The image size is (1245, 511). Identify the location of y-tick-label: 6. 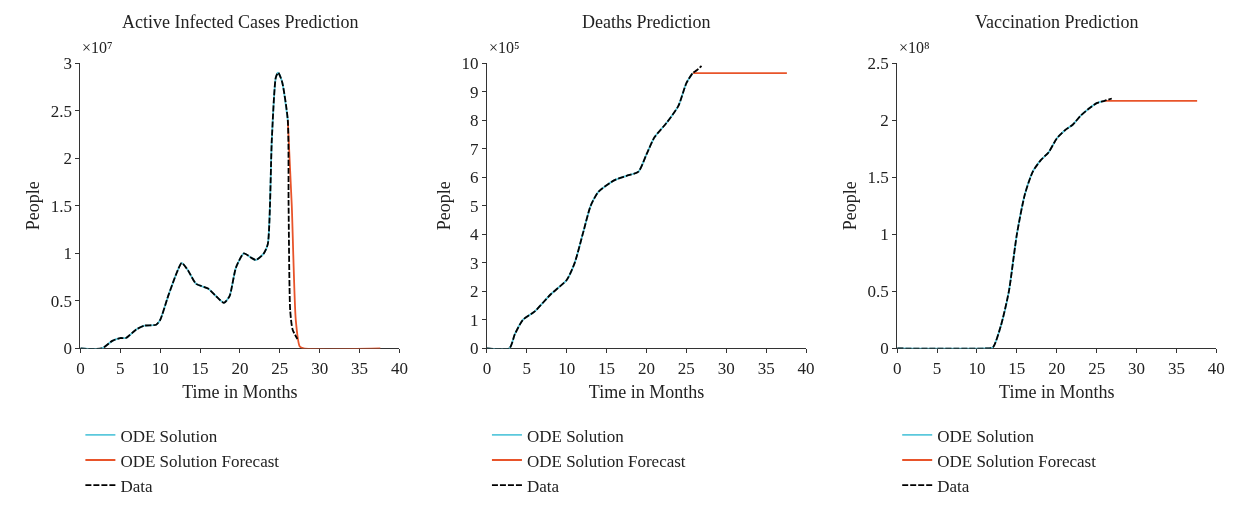
(474, 178).